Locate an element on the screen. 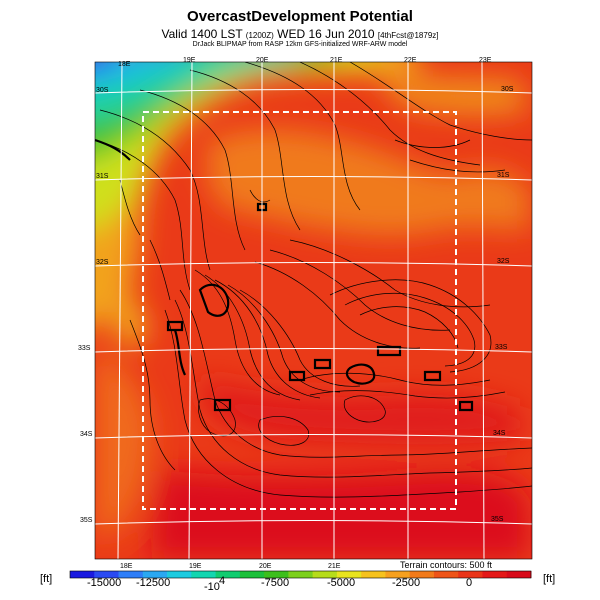  colorbar-label-exponent: 4 is located at coordinates (222, 581).